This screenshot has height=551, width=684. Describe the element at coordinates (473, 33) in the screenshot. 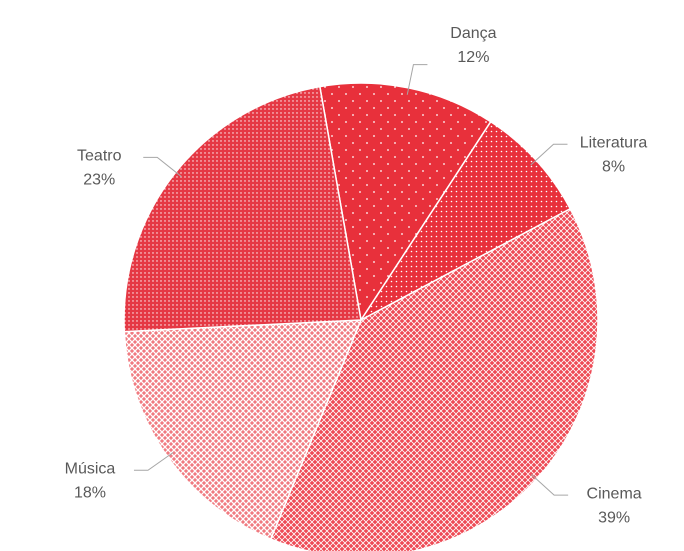

I see `slice-label: Dança` at that location.